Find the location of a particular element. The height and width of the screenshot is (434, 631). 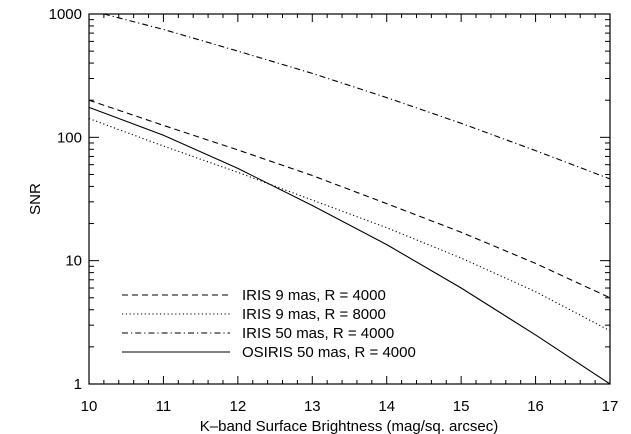

legend-label: IRIS 9 mas, R = 8000 is located at coordinates (314, 314).